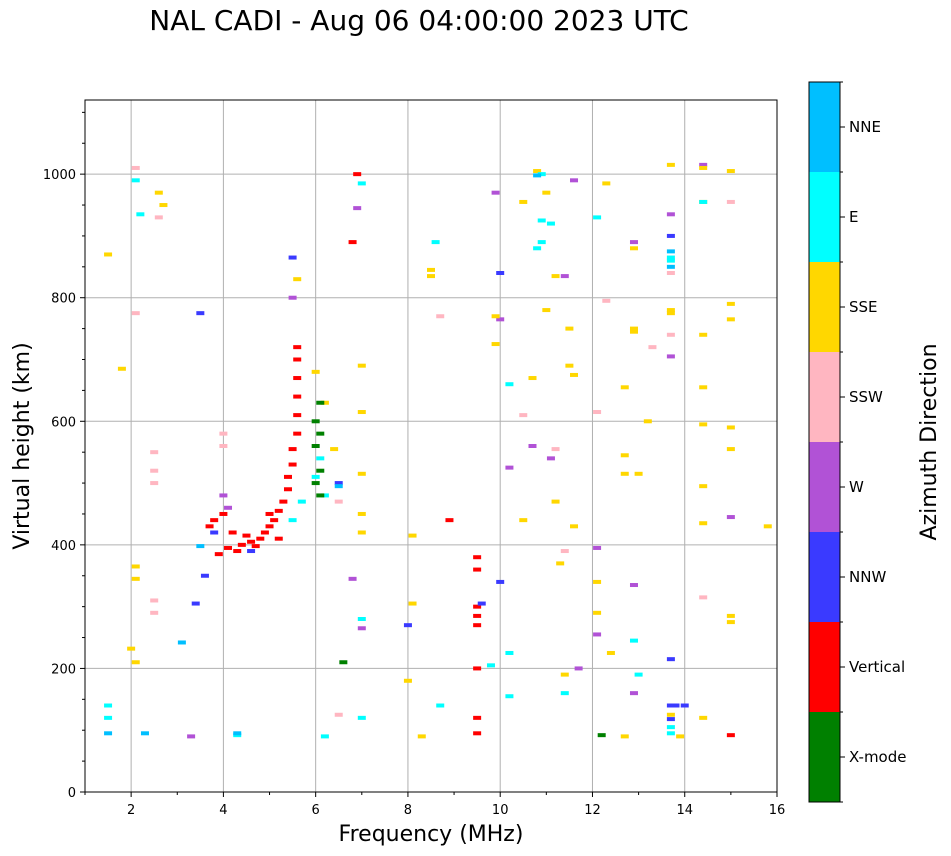 The width and height of the screenshot is (951, 856). I want to click on colorbar-tick-label: Vertical, so click(877, 667).